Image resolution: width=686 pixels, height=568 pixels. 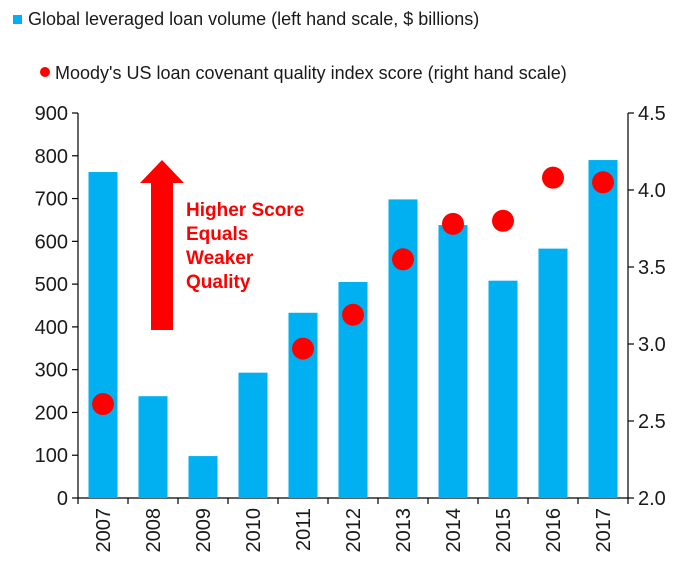 What do you see at coordinates (162, 245) in the screenshot?
I see `annotation-arrow` at bounding box center [162, 245].